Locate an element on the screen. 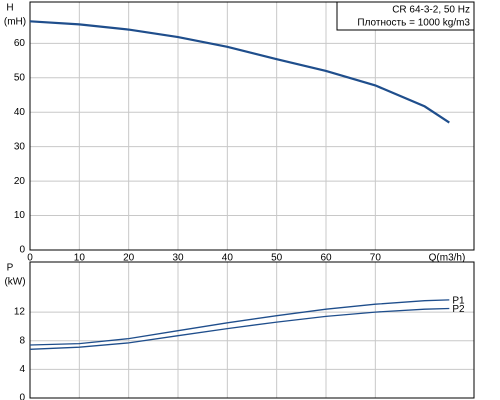 This screenshot has width=500, height=400. y-tick-label: 12 is located at coordinates (20, 312).